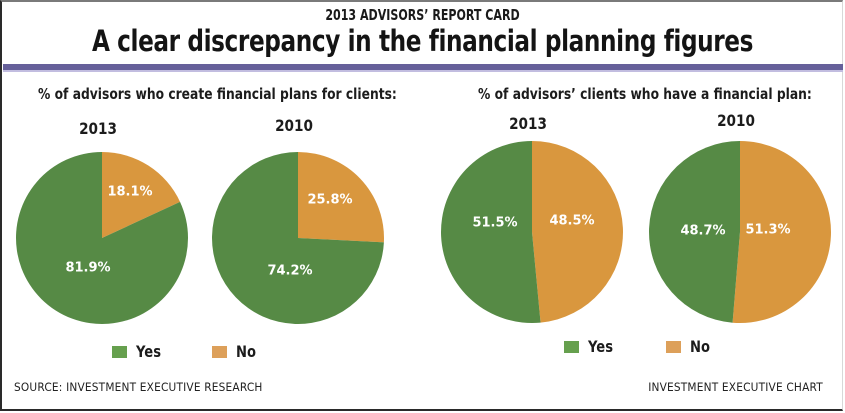 The height and width of the screenshot is (413, 845). I want to click on source-note: SOURCE: INVESTMENT EXECUTIVE RESEARCH, so click(138, 387).